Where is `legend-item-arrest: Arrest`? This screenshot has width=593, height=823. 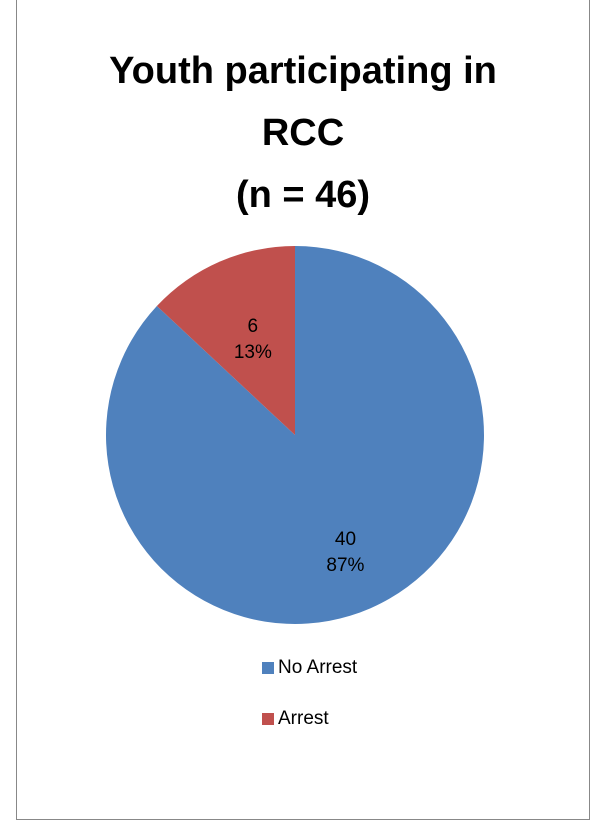
legend-item-arrest: Arrest is located at coordinates (309, 719).